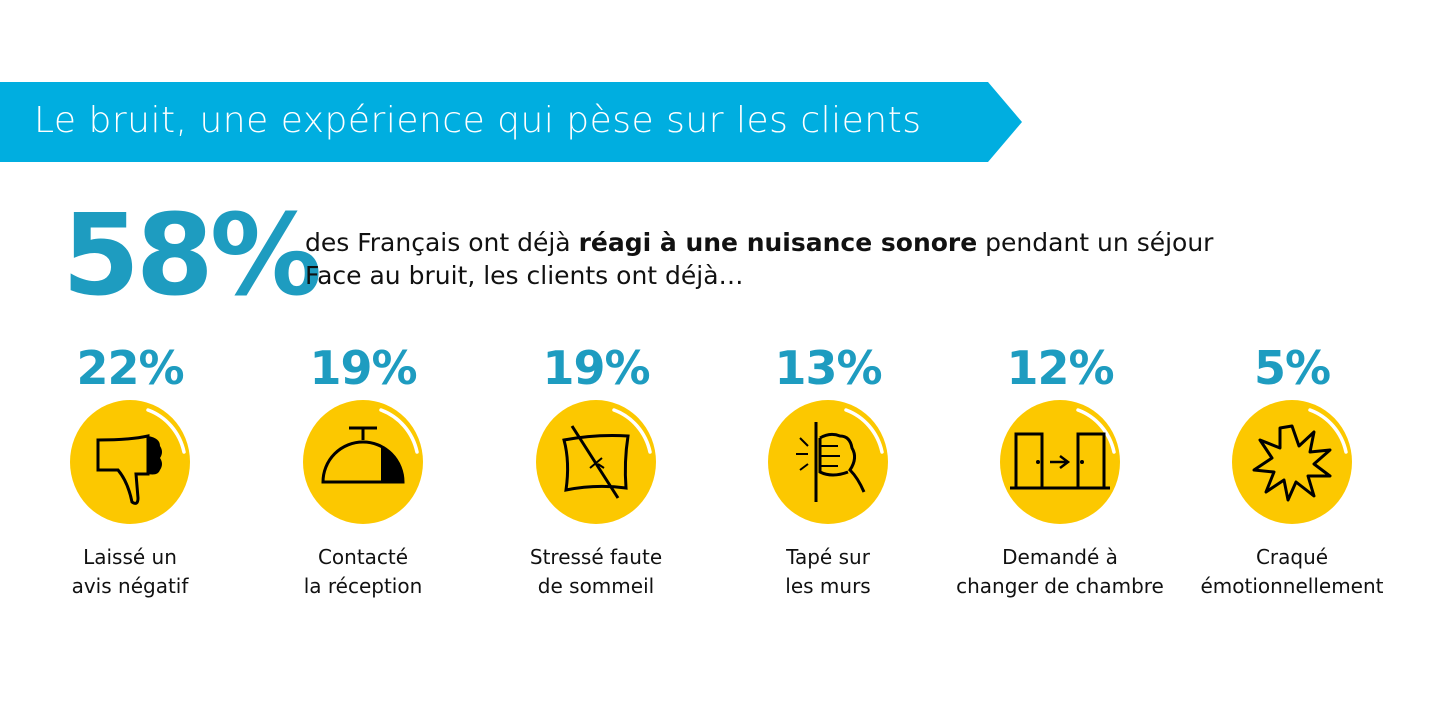 The width and height of the screenshot is (1440, 720). What do you see at coordinates (1292, 586) in the screenshot?
I see `stat-label-line-2: émotionnellement` at bounding box center [1292, 586].